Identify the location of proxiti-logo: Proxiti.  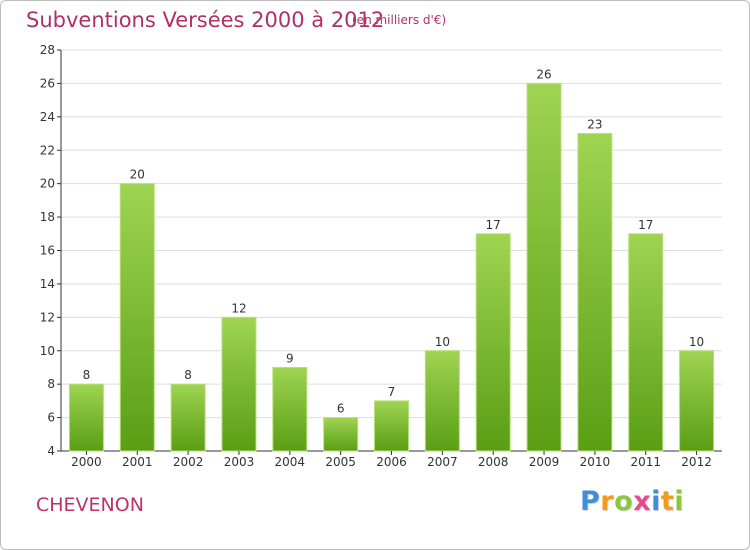
(632, 501).